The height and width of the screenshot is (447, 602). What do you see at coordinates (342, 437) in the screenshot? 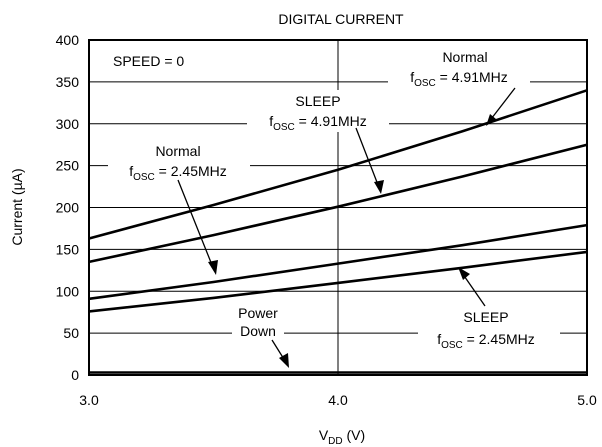
I see `x-axis-label: VDD (V)` at bounding box center [342, 437].